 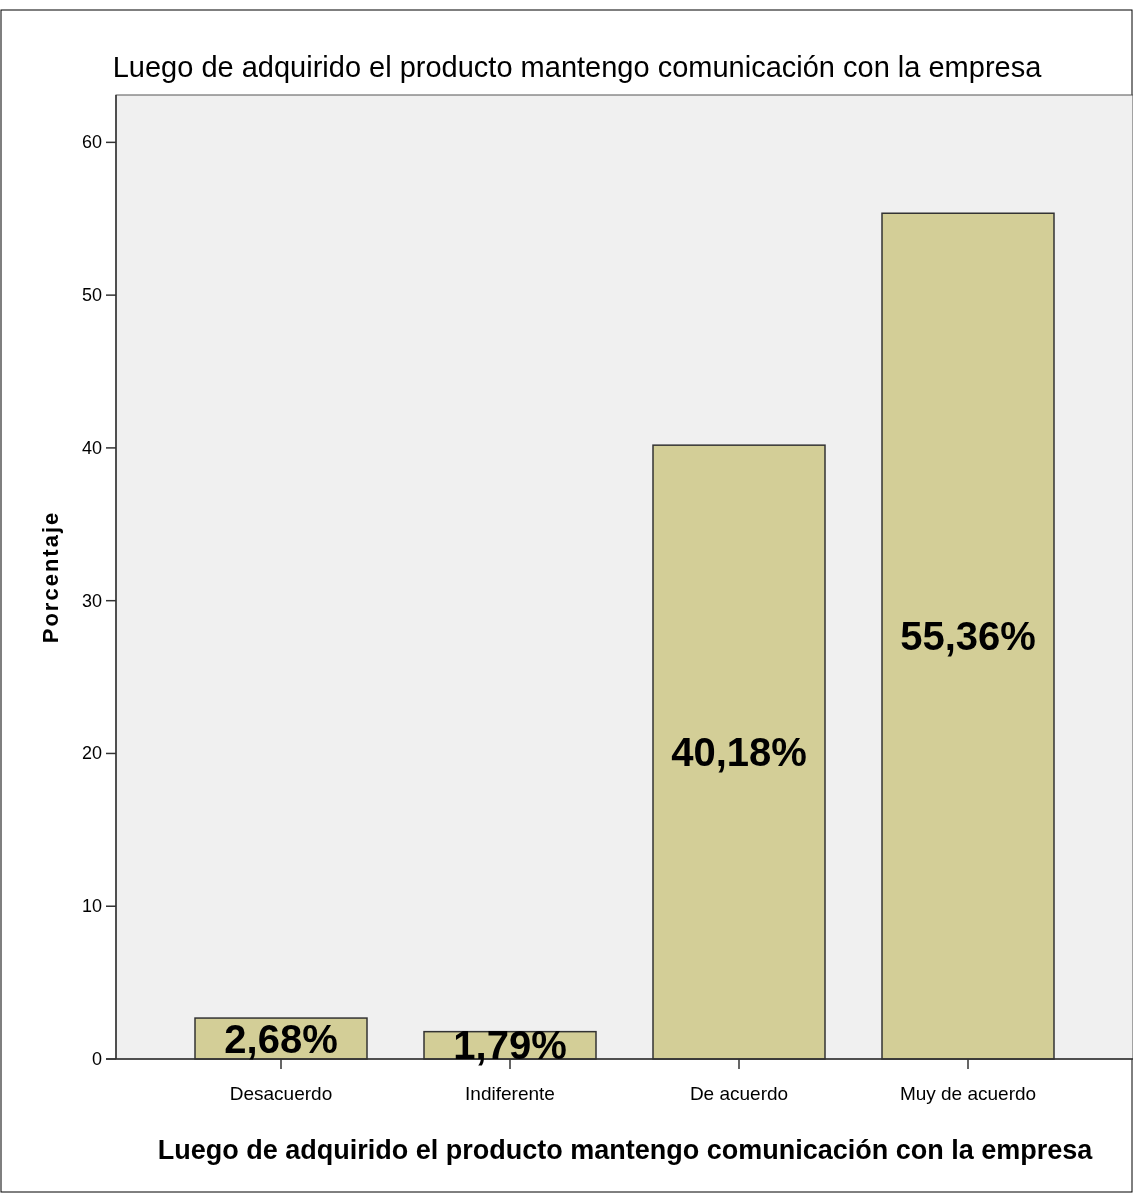 I want to click on x-axis-title: Luego de adquirido el producto mantengo comunicación con la empresa, so click(x=625, y=1150).